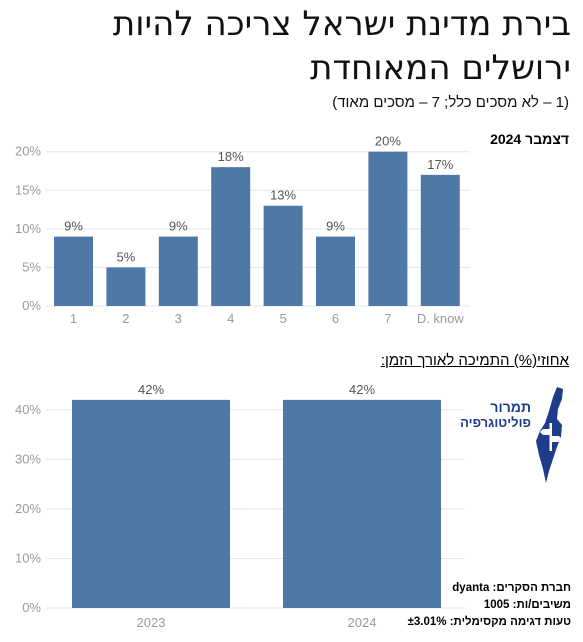 This screenshot has height=642, width=583. I want to click on israel-map-with-signpost-icon, so click(549, 435).